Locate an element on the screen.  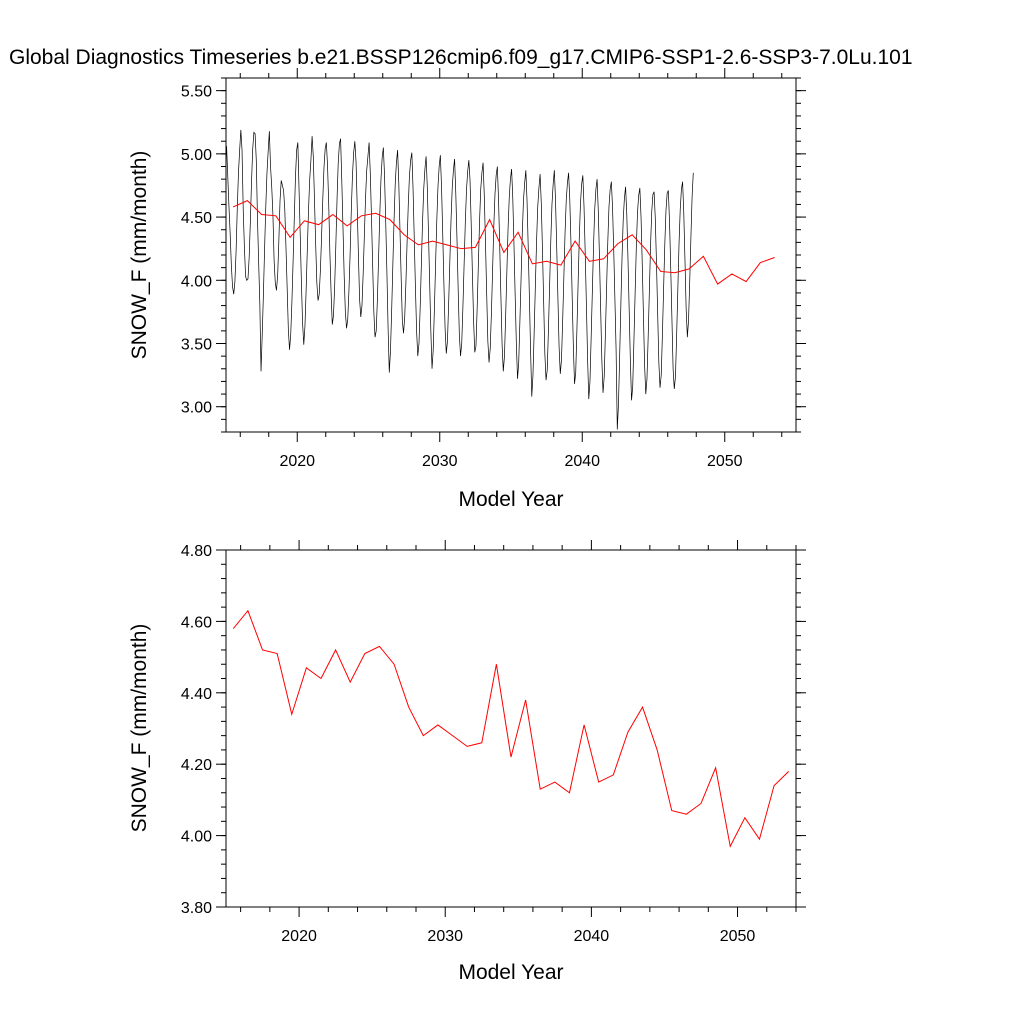
y-tick-labels: 3.00 3.50 4.00 4.50 5.00 5.50 is located at coordinates (196, 250).